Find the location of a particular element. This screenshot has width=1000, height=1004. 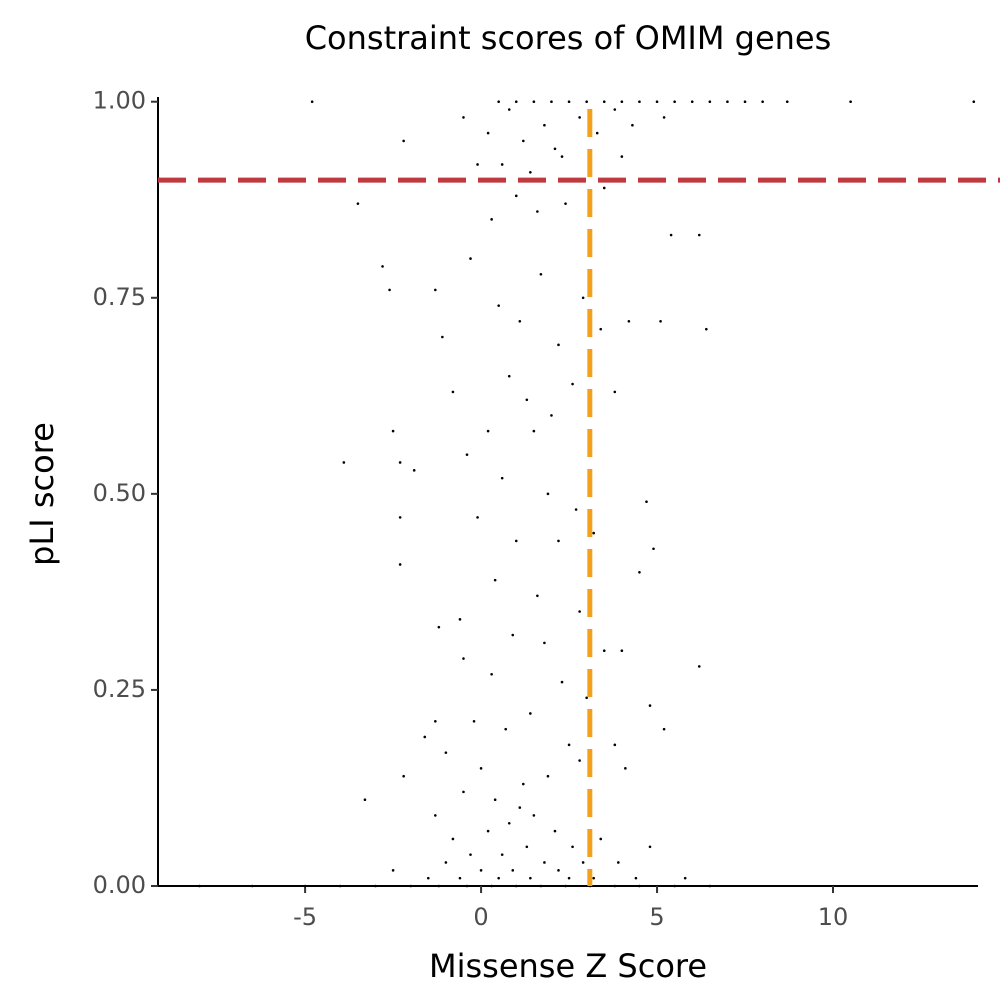

y-tick-label: 1.00 is located at coordinates (119, 101).